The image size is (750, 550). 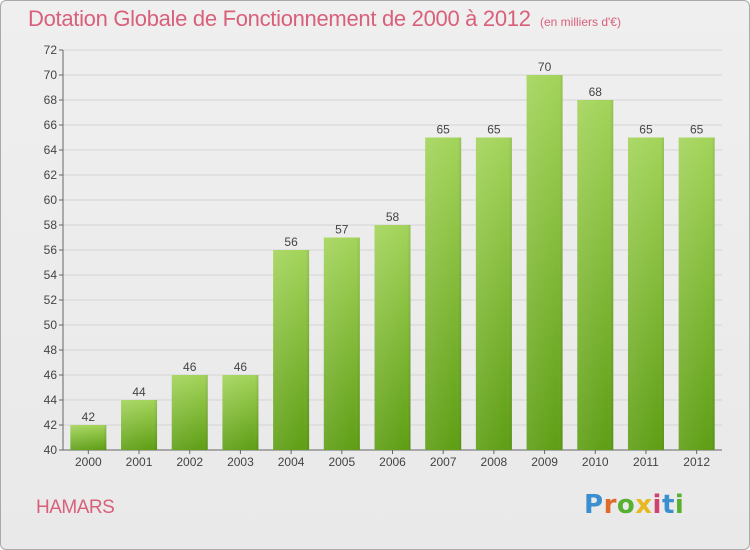 What do you see at coordinates (696, 462) in the screenshot?
I see `x-tick-label: 2012` at bounding box center [696, 462].